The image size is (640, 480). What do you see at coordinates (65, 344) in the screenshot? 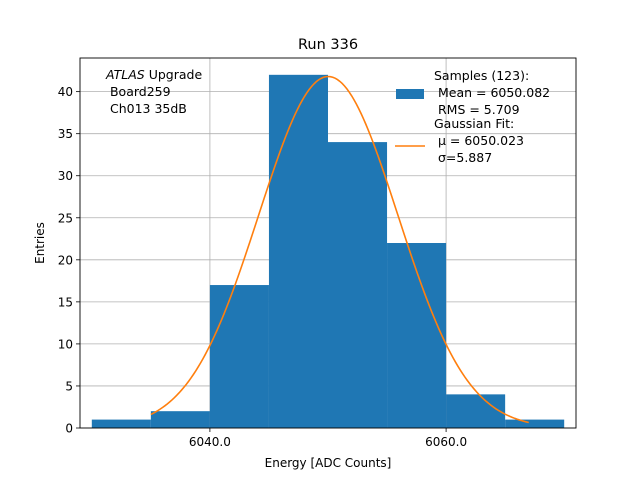
I see `y-tick-label: 10` at bounding box center [65, 344].